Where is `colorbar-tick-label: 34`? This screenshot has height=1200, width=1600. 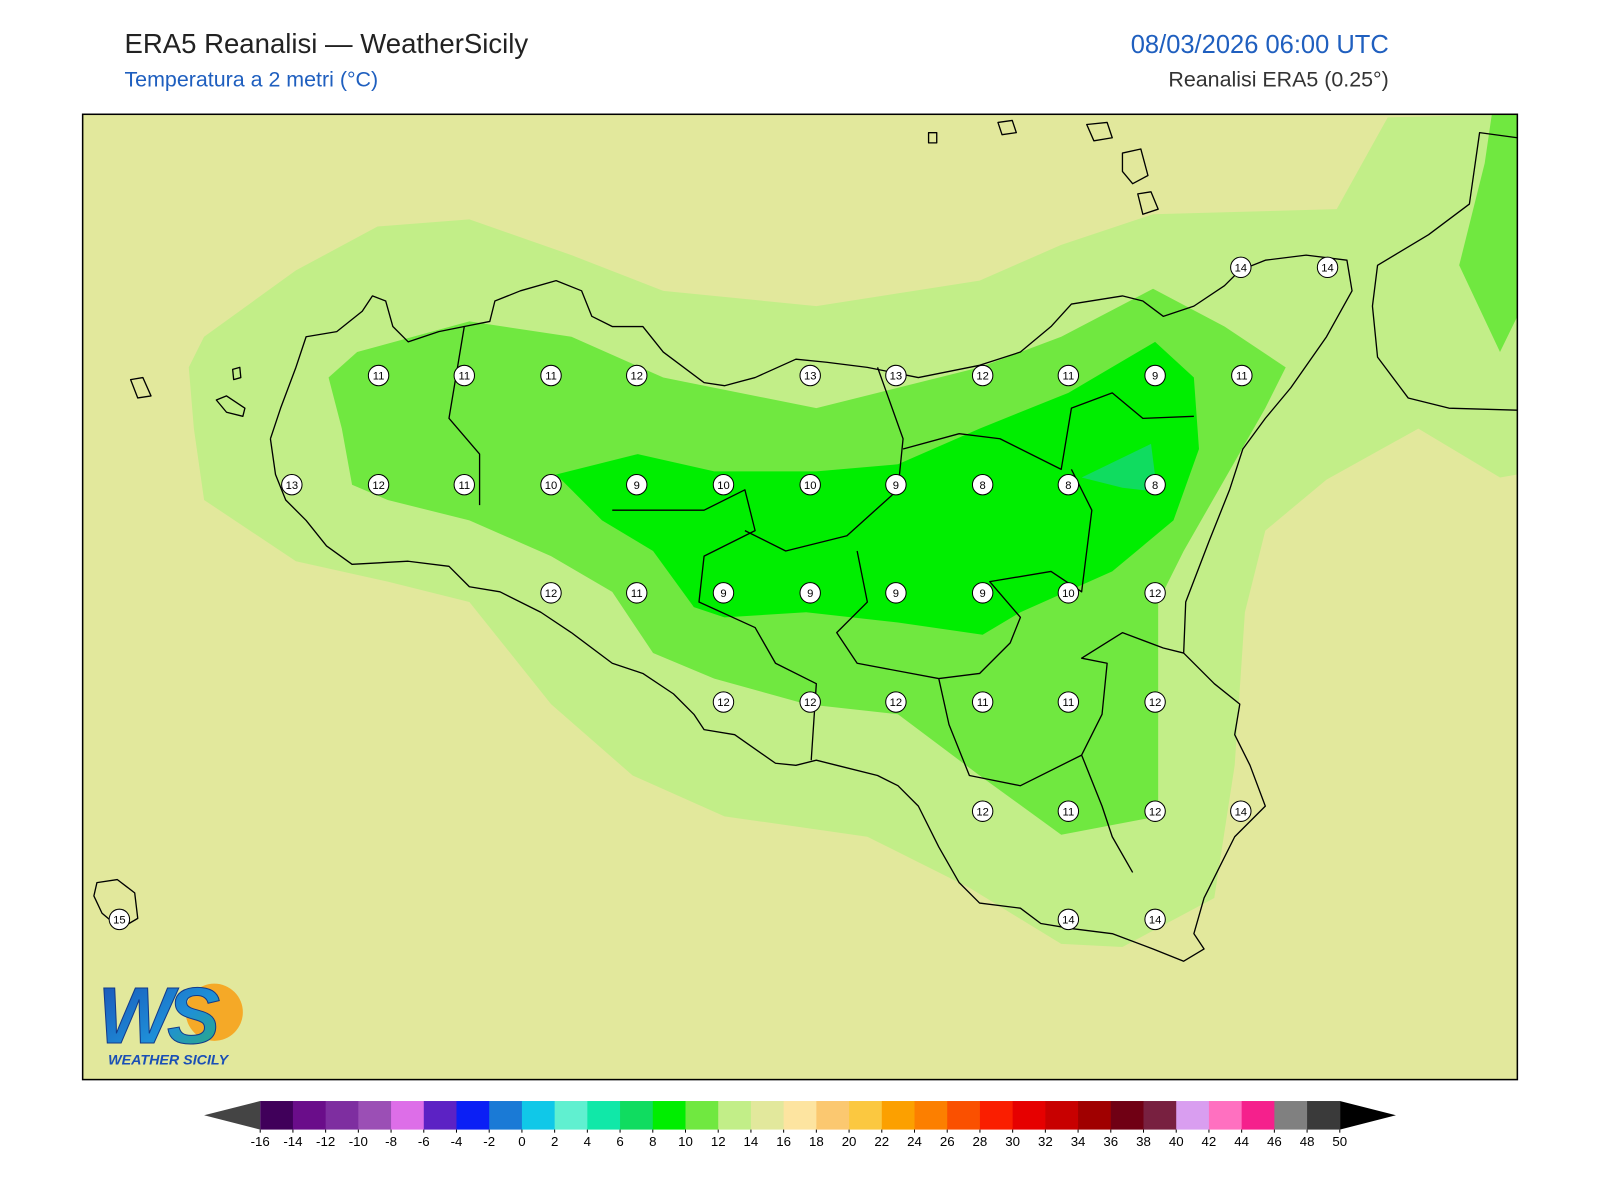
colorbar-tick-label: 34 is located at coordinates (1078, 1141).